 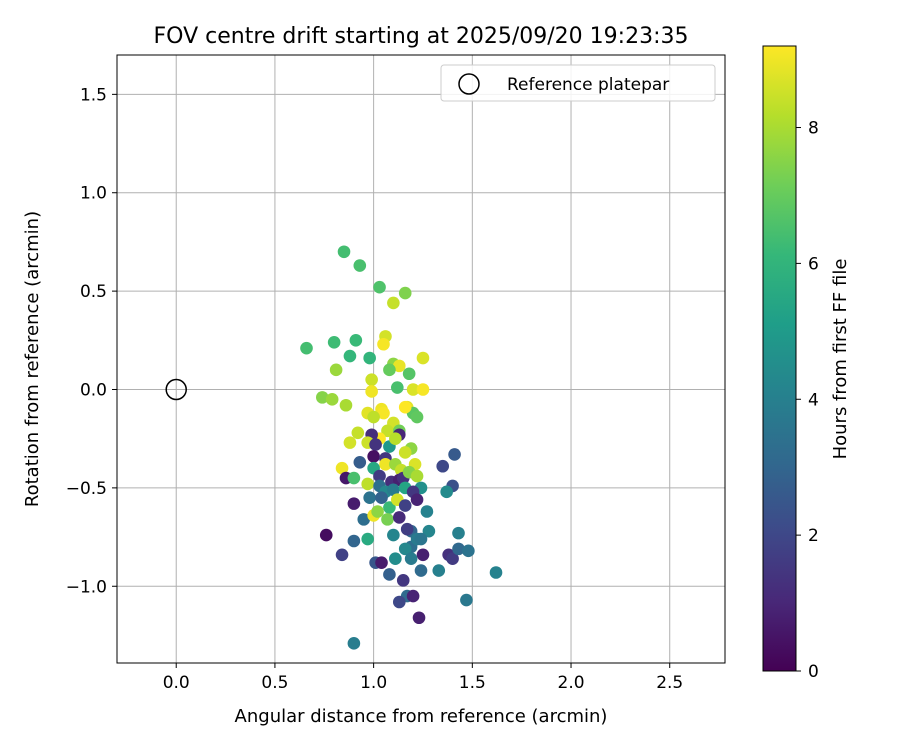 What do you see at coordinates (176, 683) in the screenshot?
I see `x-tick-label: 0.0` at bounding box center [176, 683].